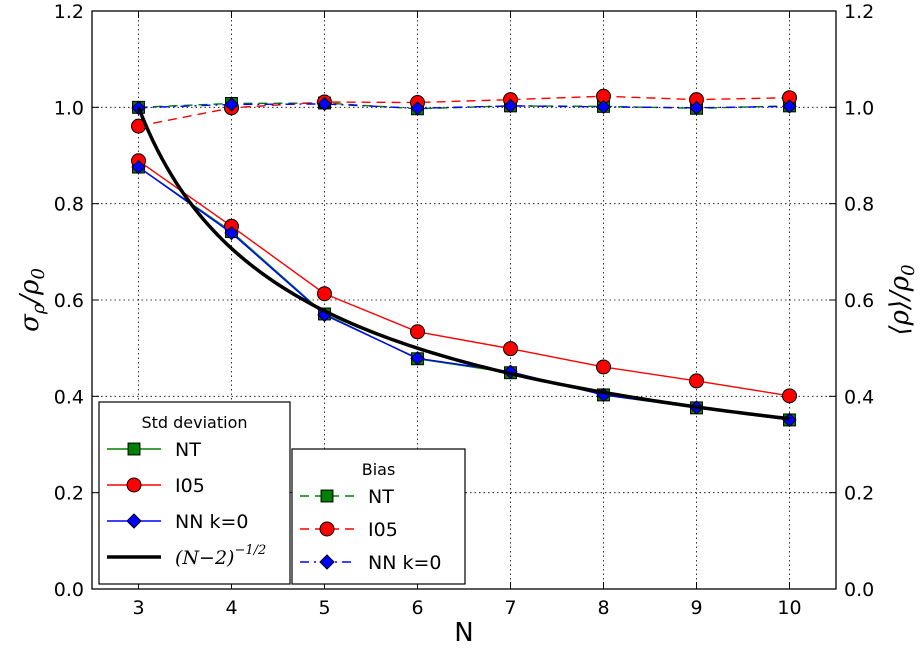  Describe the element at coordinates (69, 205) in the screenshot. I see `y-tick-label-left: 0.8` at that location.